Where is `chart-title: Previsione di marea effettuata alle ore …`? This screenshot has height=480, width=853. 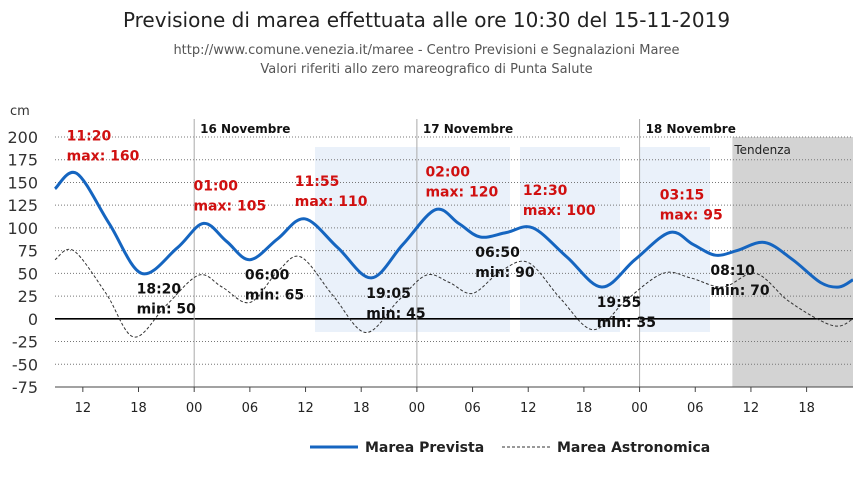 chart-title: Previsione di marea effettuata alle ore … is located at coordinates (426, 20).